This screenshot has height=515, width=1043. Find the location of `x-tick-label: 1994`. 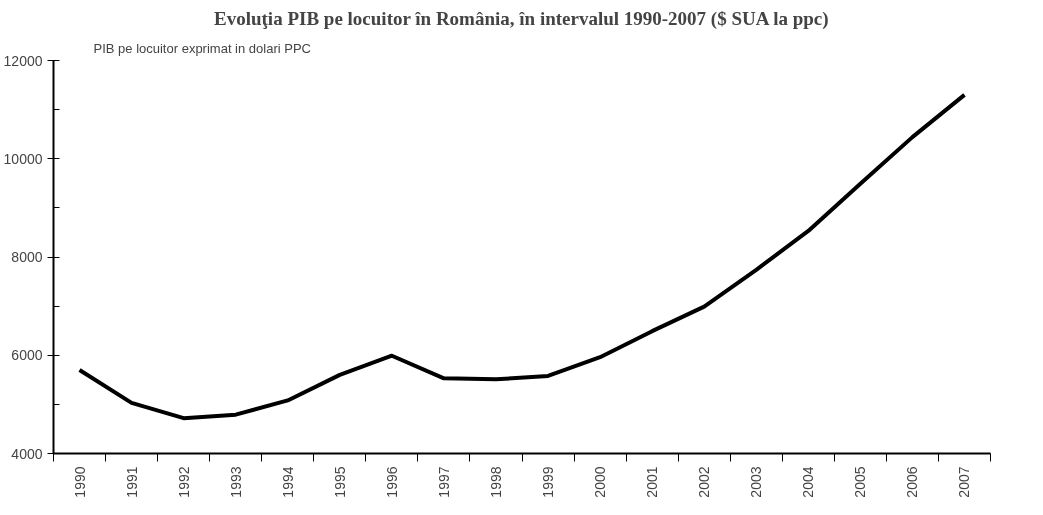

x-tick-label: 1994 is located at coordinates (287, 482).